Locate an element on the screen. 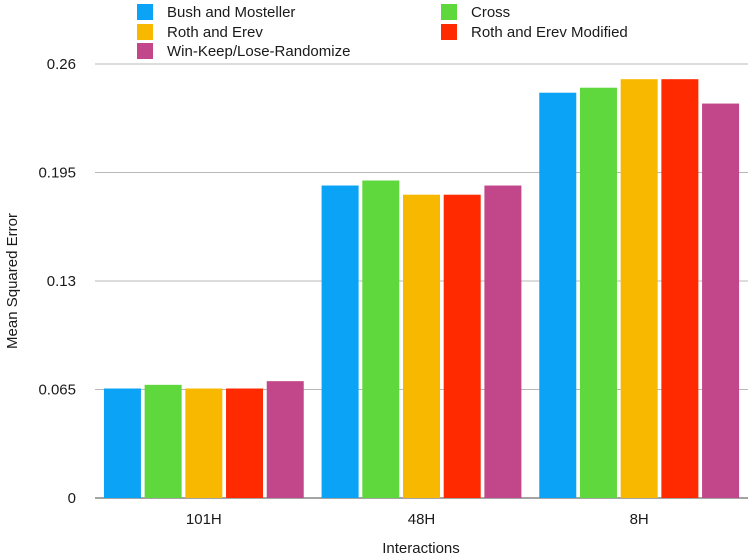  legend-item-win-keep-lose-randomize: Win-Keep/Lose-Randomize is located at coordinates (243, 51).